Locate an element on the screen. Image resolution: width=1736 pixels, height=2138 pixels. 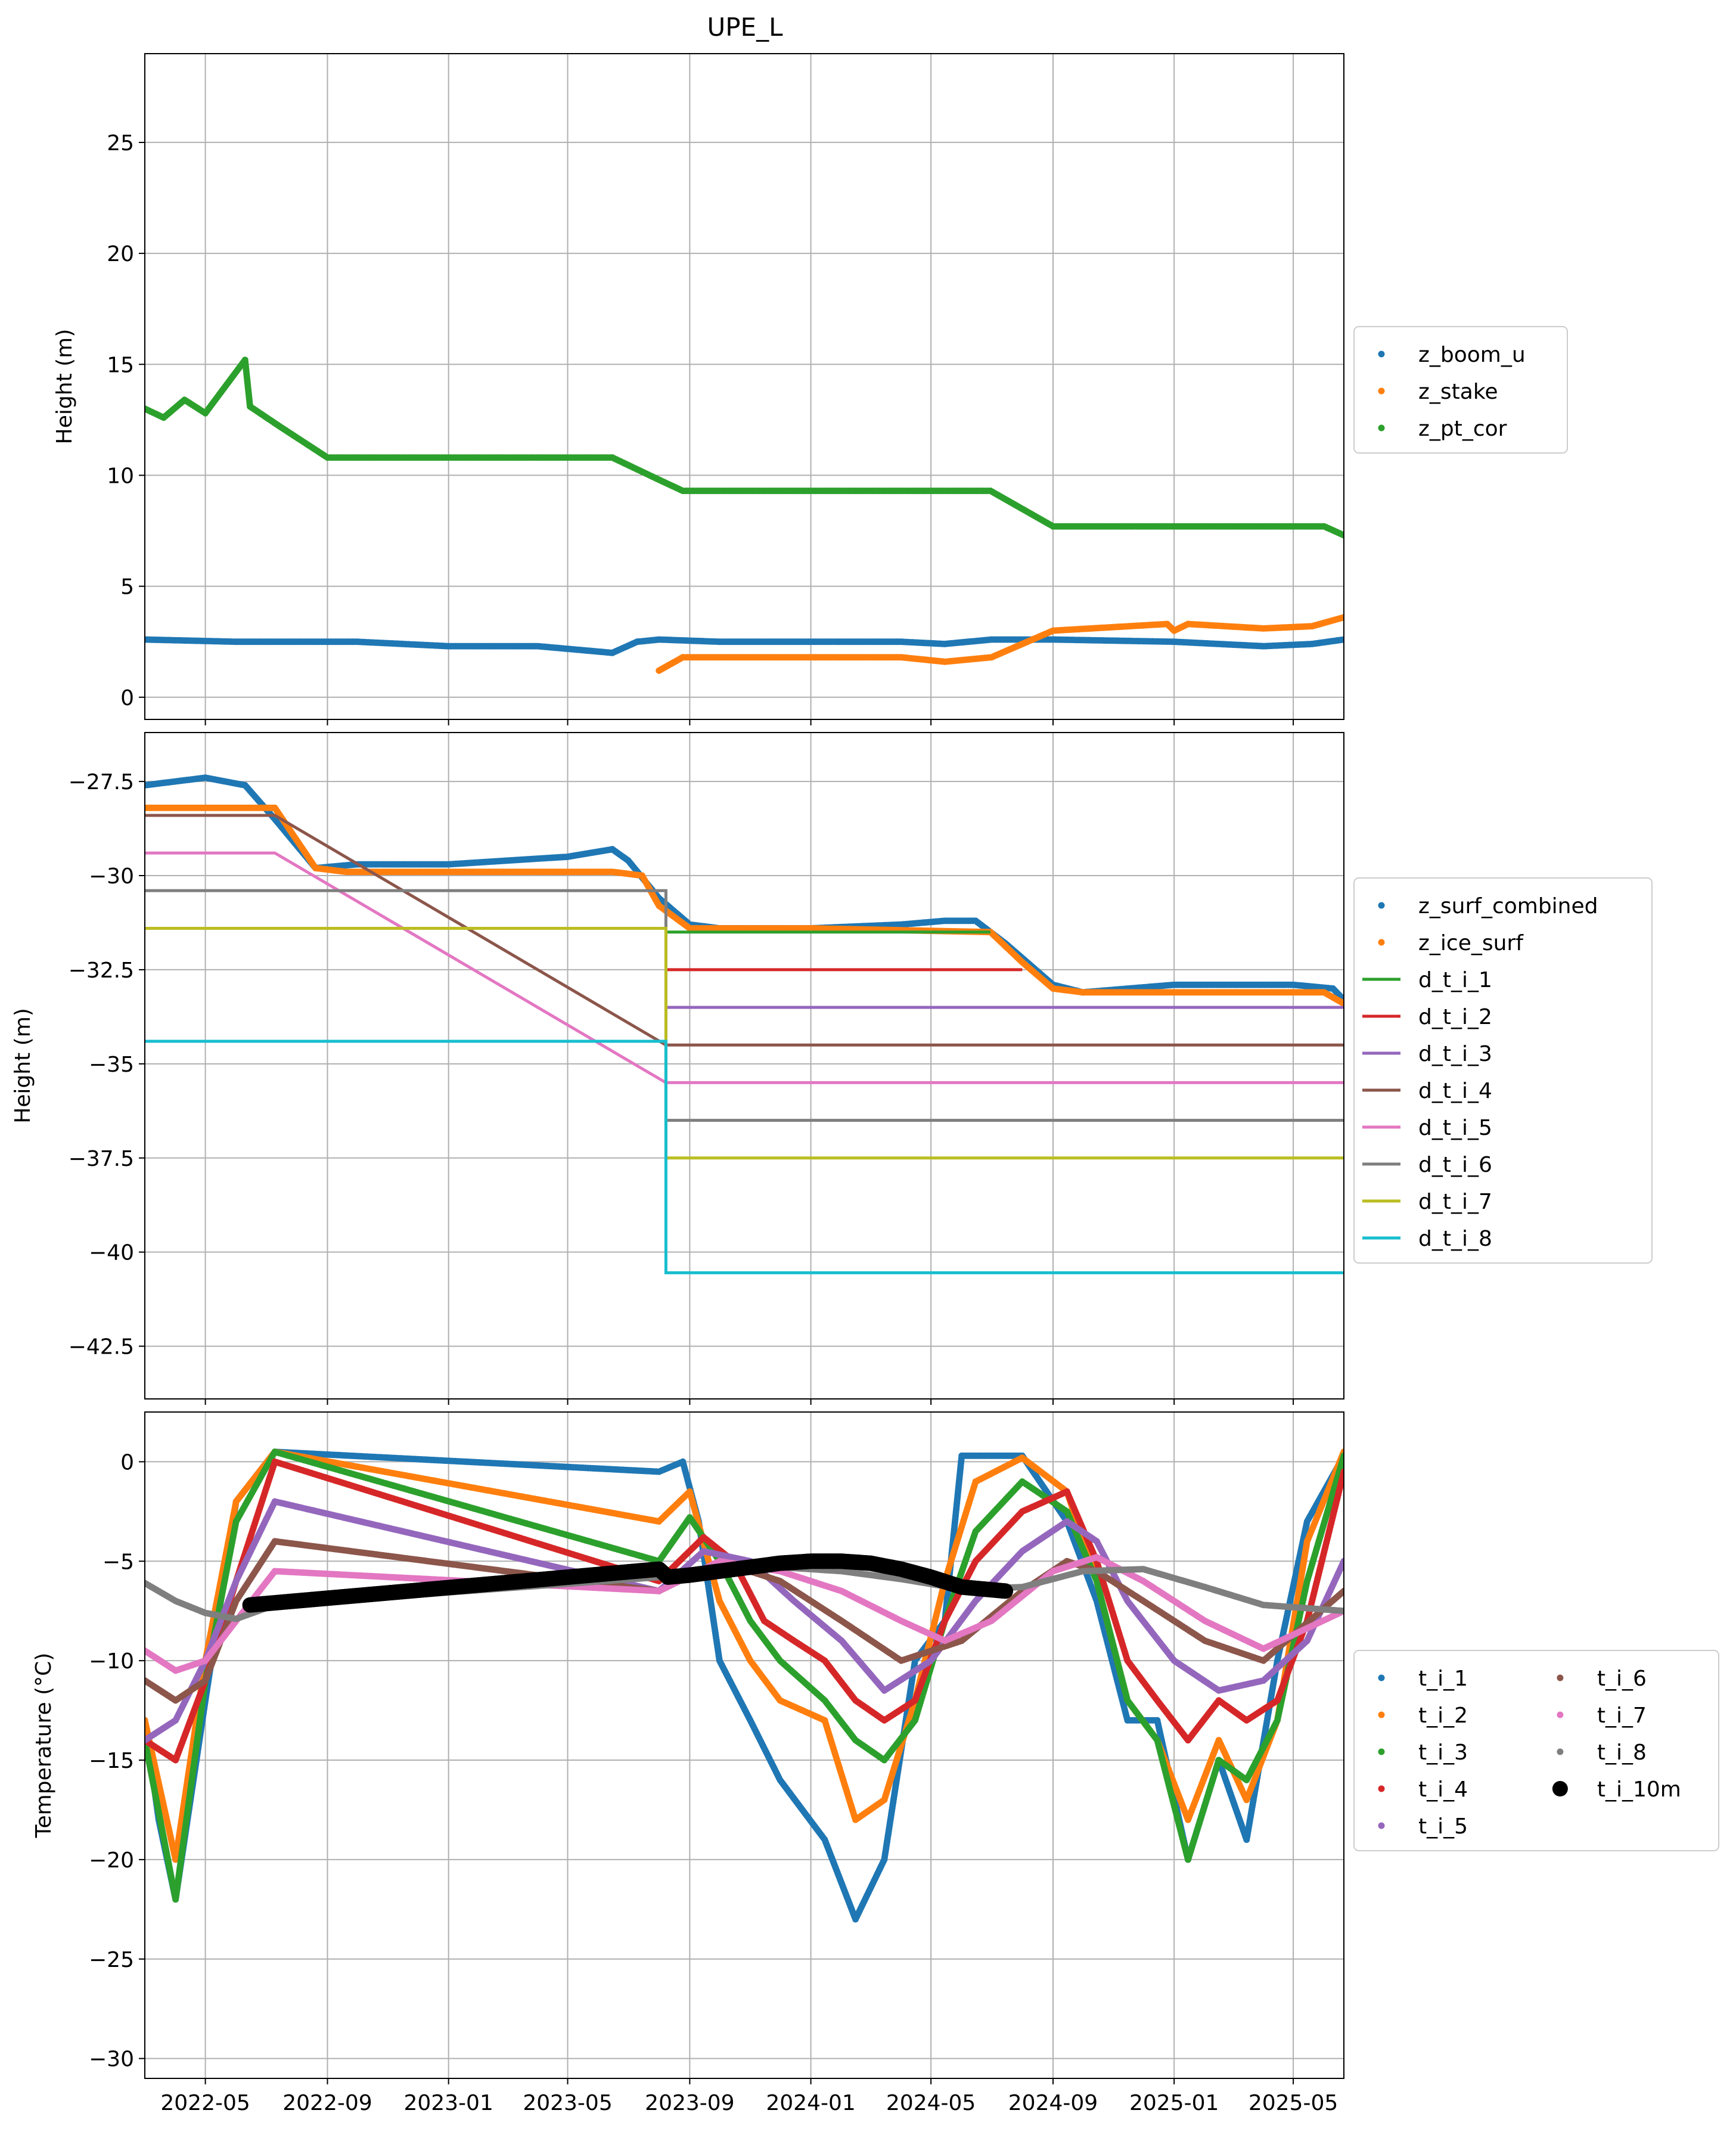
legend-label-d_t_i_6: d_t_i_6 is located at coordinates (1455, 1165).